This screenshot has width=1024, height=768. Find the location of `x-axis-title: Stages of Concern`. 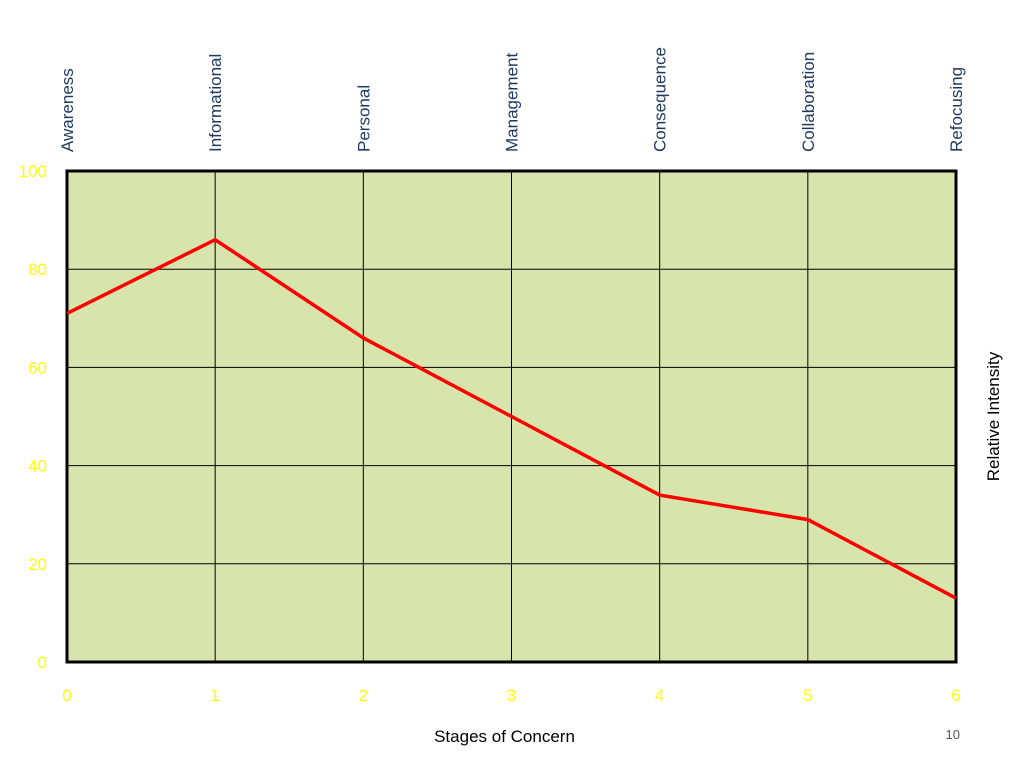

x-axis-title: Stages of Concern is located at coordinates (504, 736).